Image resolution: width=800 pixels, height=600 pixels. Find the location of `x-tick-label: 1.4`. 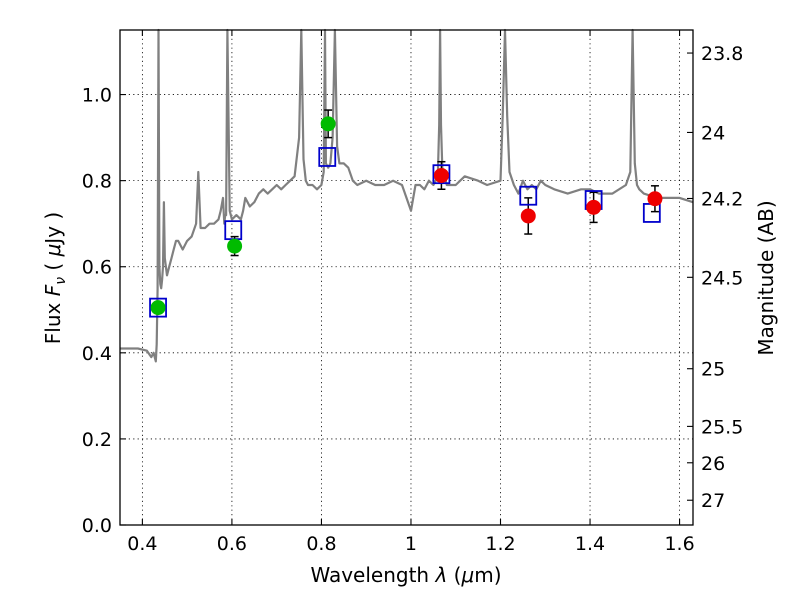

x-tick-label: 1.4 is located at coordinates (590, 544).